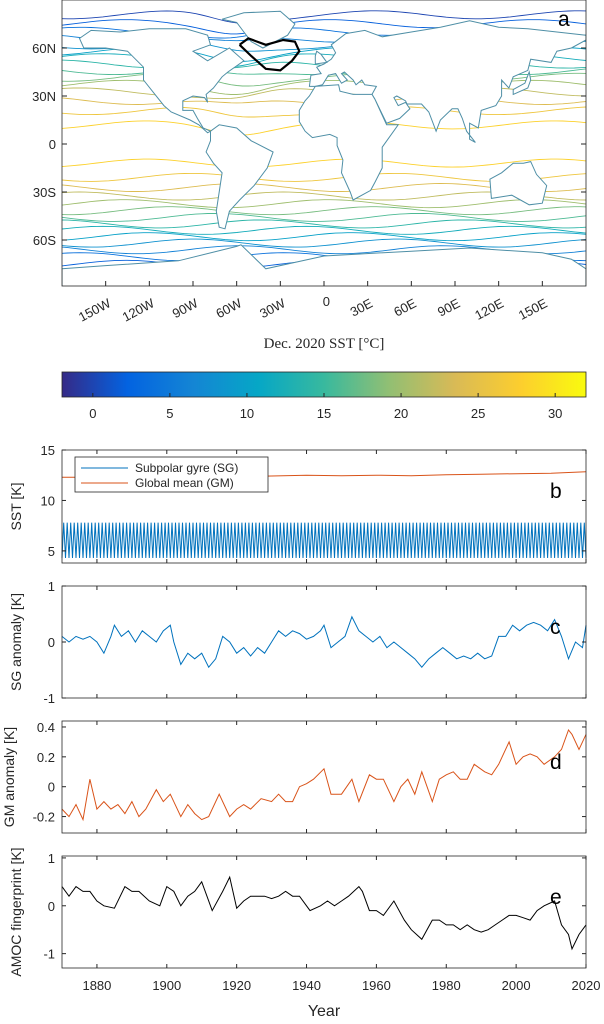 The image size is (604, 1024). I want to click on lon-tick-label: 30W, so click(272, 308).